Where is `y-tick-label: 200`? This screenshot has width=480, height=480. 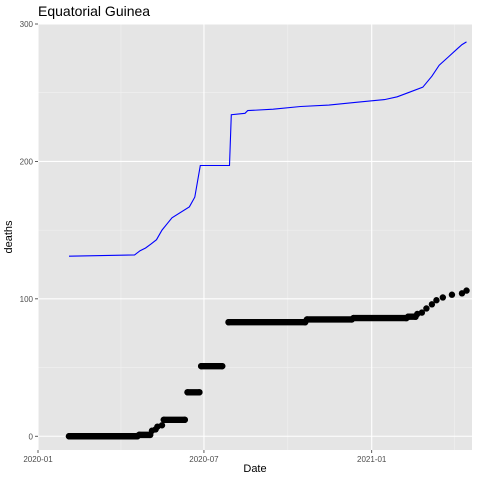 y-tick-label: 200 is located at coordinates (27, 161).